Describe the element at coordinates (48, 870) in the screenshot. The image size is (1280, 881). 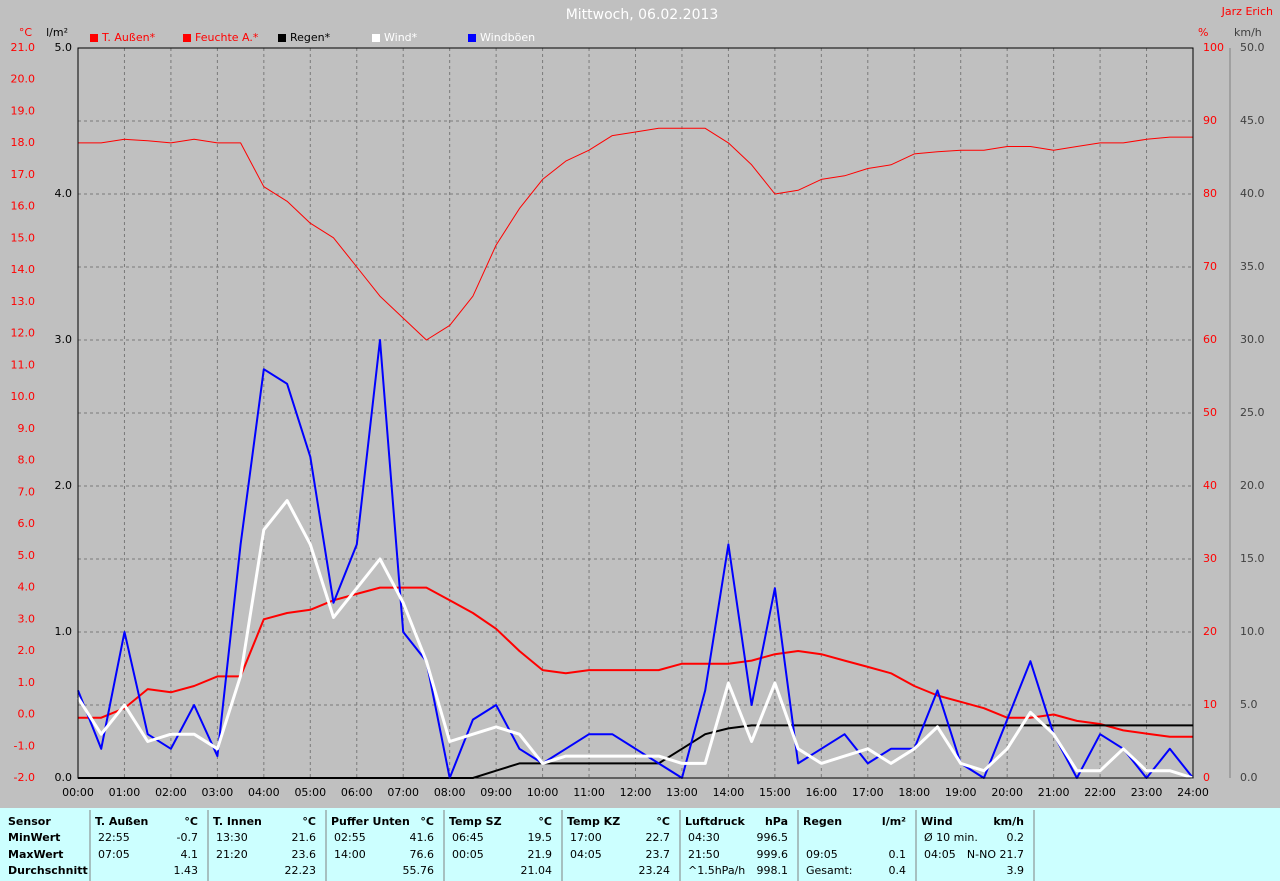
I see `row-label: Durchschnitt` at that location.